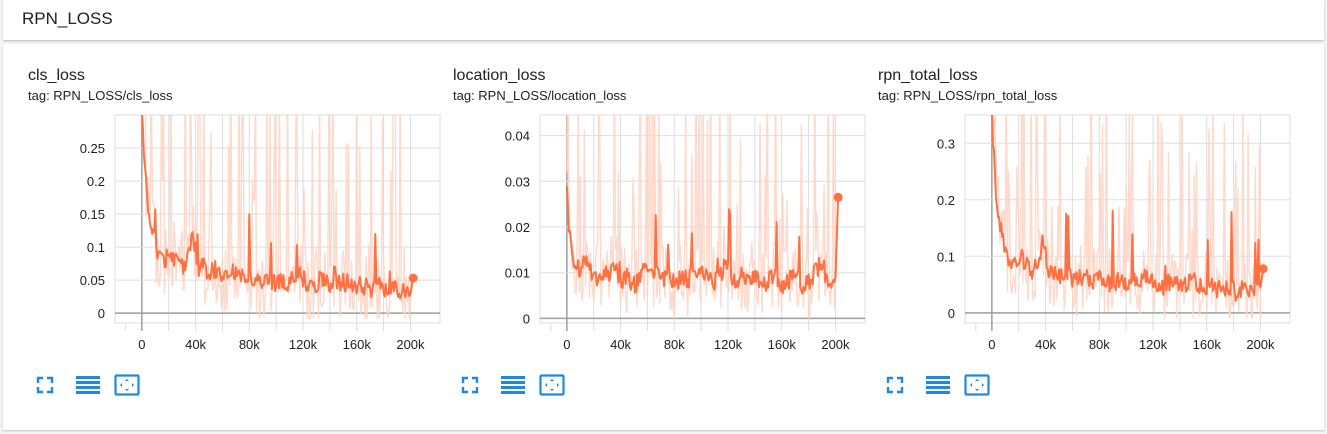 Image resolution: width=1327 pixels, height=434 pixels. I want to click on group-title: RPN_LOSS, so click(67, 18).